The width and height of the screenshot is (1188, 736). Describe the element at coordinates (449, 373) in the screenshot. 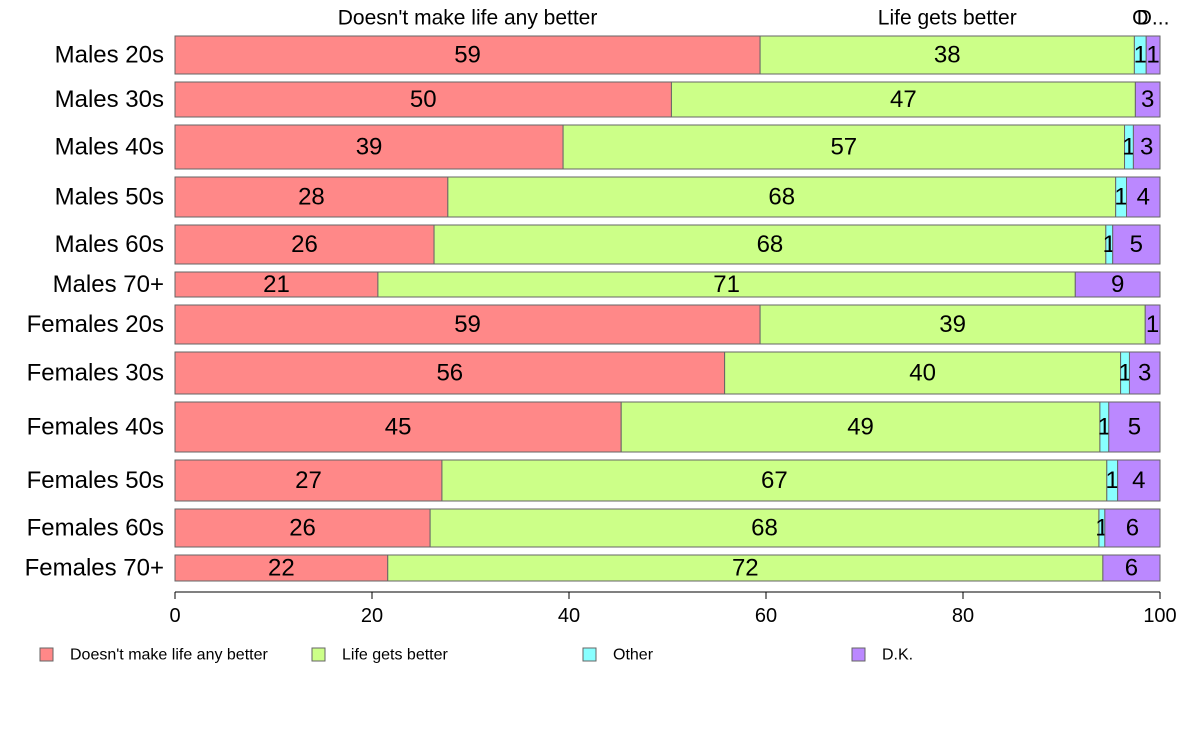

I see `data-label: 56` at that location.